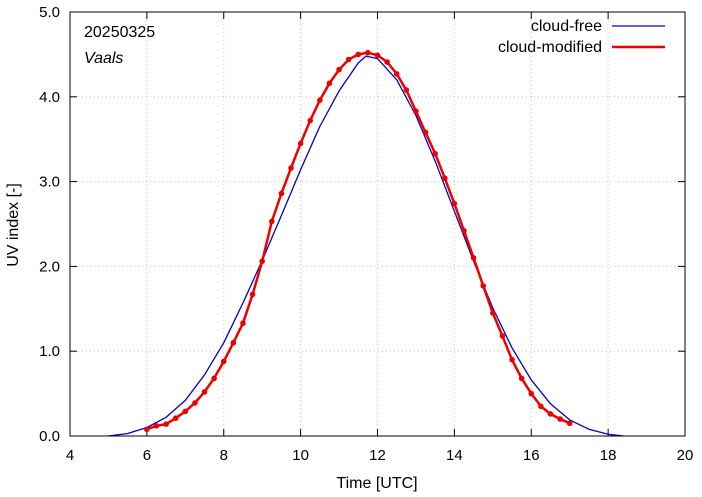  I want to click on x-tick-label: 20, so click(685, 455).